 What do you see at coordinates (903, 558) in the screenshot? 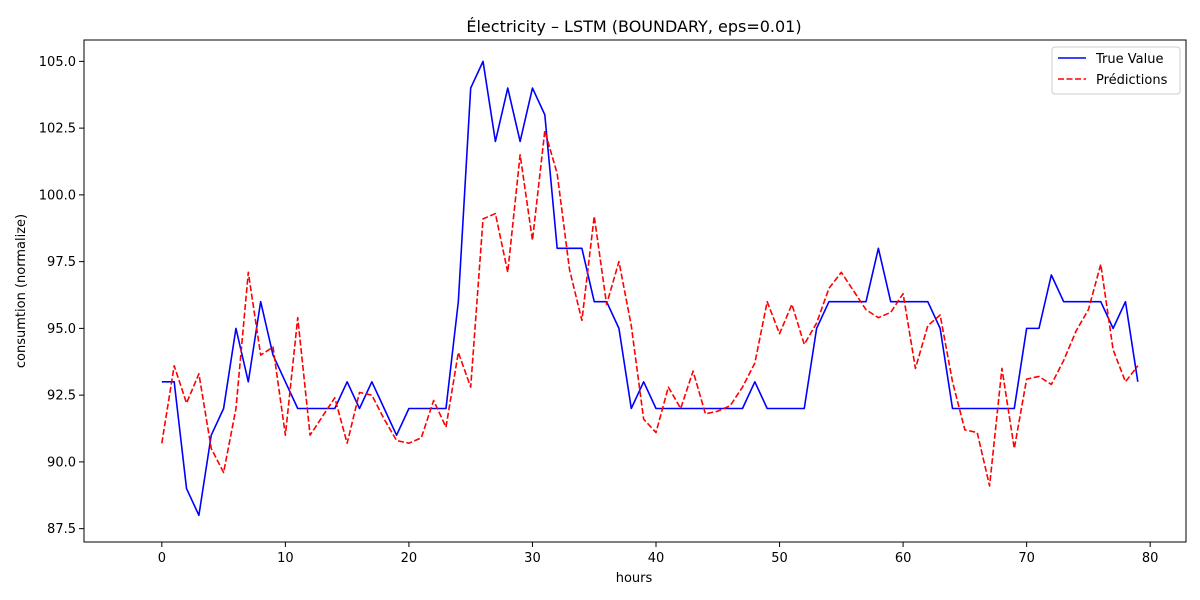
I see `x-tick-label: 60` at bounding box center [903, 558].